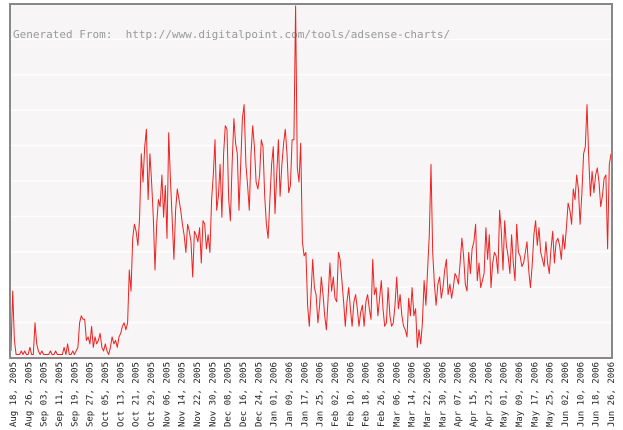 The height and width of the screenshot is (430, 623). What do you see at coordinates (535, 394) in the screenshot?
I see `x-tick-label: May 17, 2006` at bounding box center [535, 394].